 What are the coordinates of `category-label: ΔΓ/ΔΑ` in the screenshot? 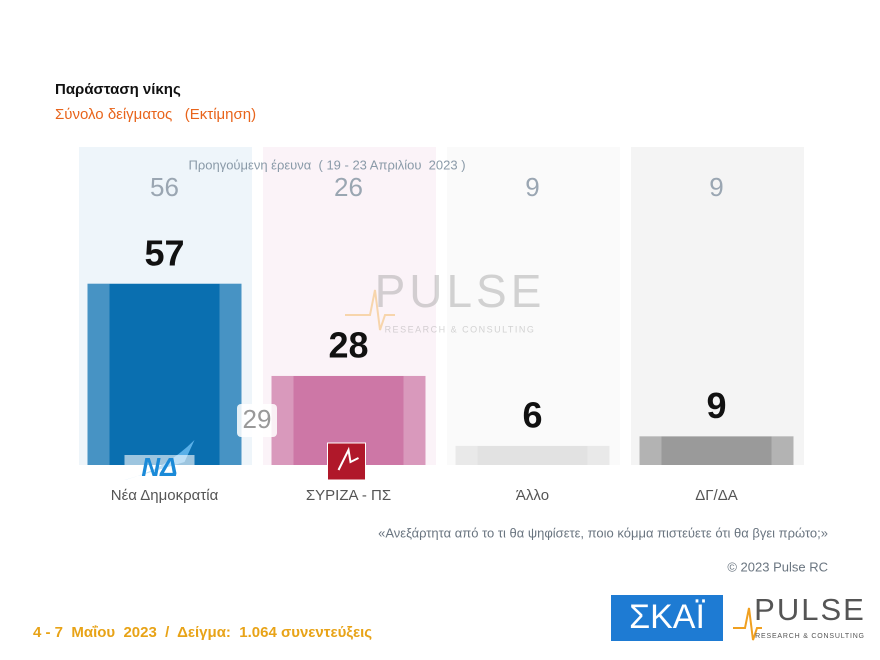 It's located at (716, 495).